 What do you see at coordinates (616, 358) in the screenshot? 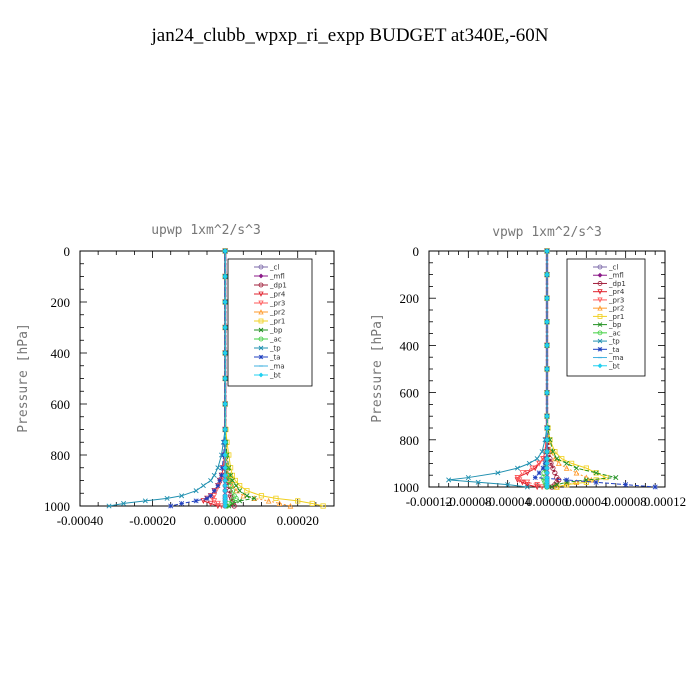
I see `vpwp-legend-label: _ma` at bounding box center [616, 358].